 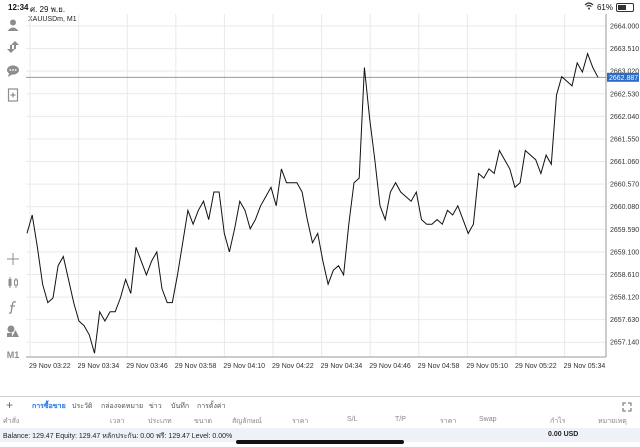 I want to click on y-tick-label: 2659.590, so click(x=624, y=230).